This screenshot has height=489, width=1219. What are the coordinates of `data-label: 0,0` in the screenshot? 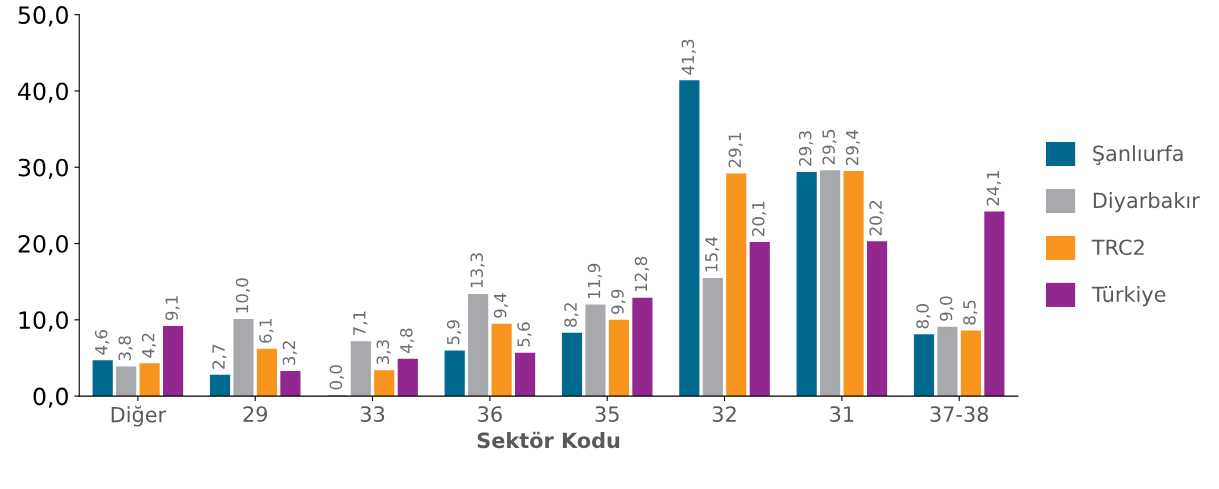 It's located at (336, 377).